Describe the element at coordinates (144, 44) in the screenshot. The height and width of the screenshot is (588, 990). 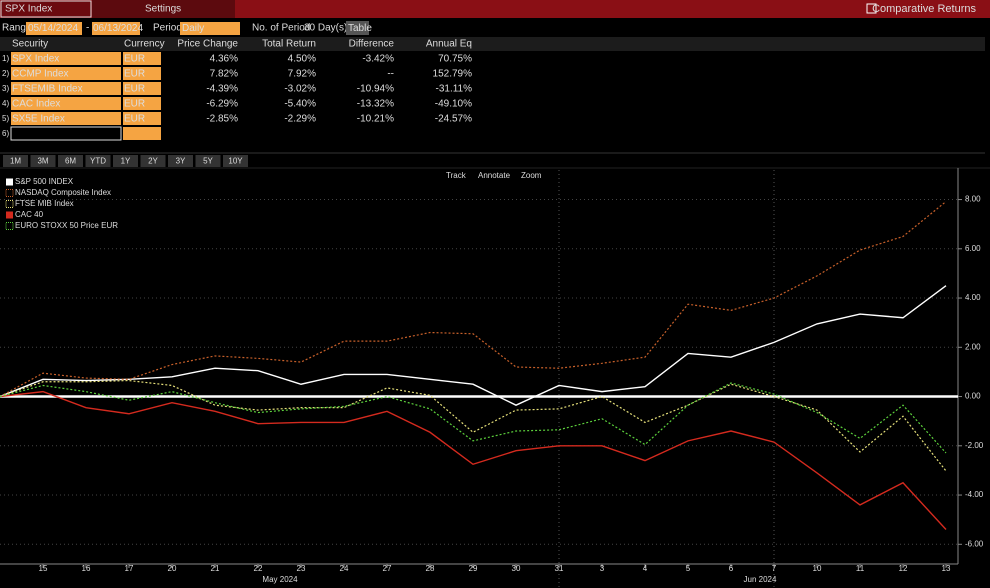
I see `column-header: Currency` at that location.